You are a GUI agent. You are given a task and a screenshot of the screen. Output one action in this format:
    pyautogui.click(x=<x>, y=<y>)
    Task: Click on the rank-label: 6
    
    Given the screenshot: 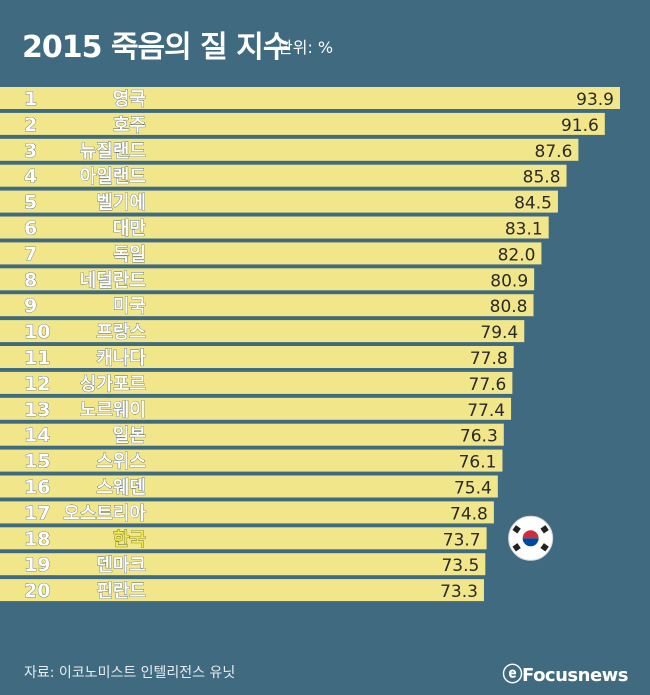 What is the action you would take?
    pyautogui.click(x=30, y=229)
    